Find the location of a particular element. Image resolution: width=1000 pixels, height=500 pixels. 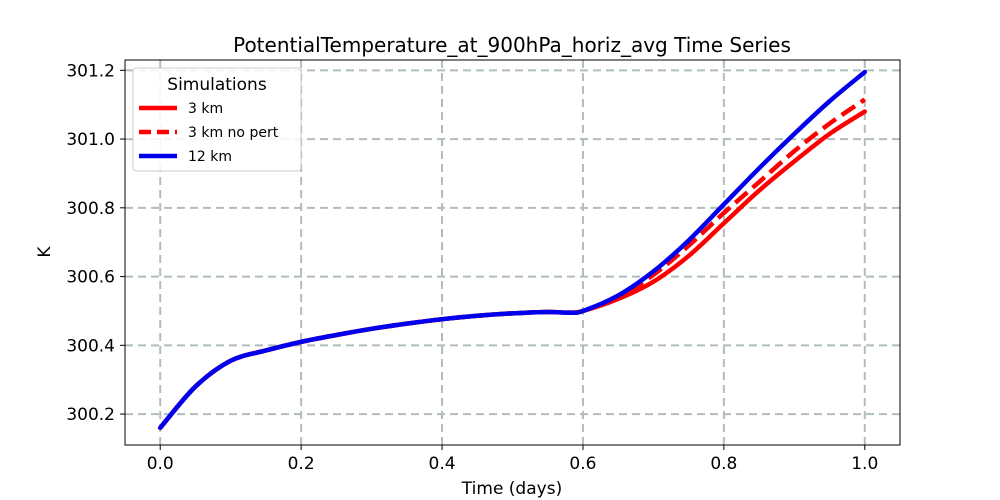

x-tick-label: 1.0 is located at coordinates (864, 464).